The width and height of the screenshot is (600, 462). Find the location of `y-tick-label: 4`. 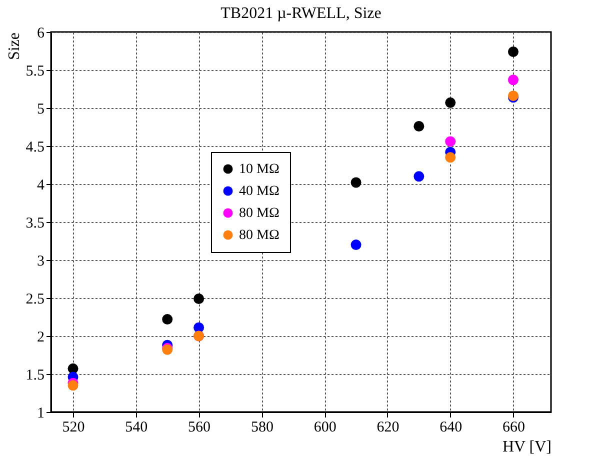

y-tick-label: 4 is located at coordinates (41, 186).